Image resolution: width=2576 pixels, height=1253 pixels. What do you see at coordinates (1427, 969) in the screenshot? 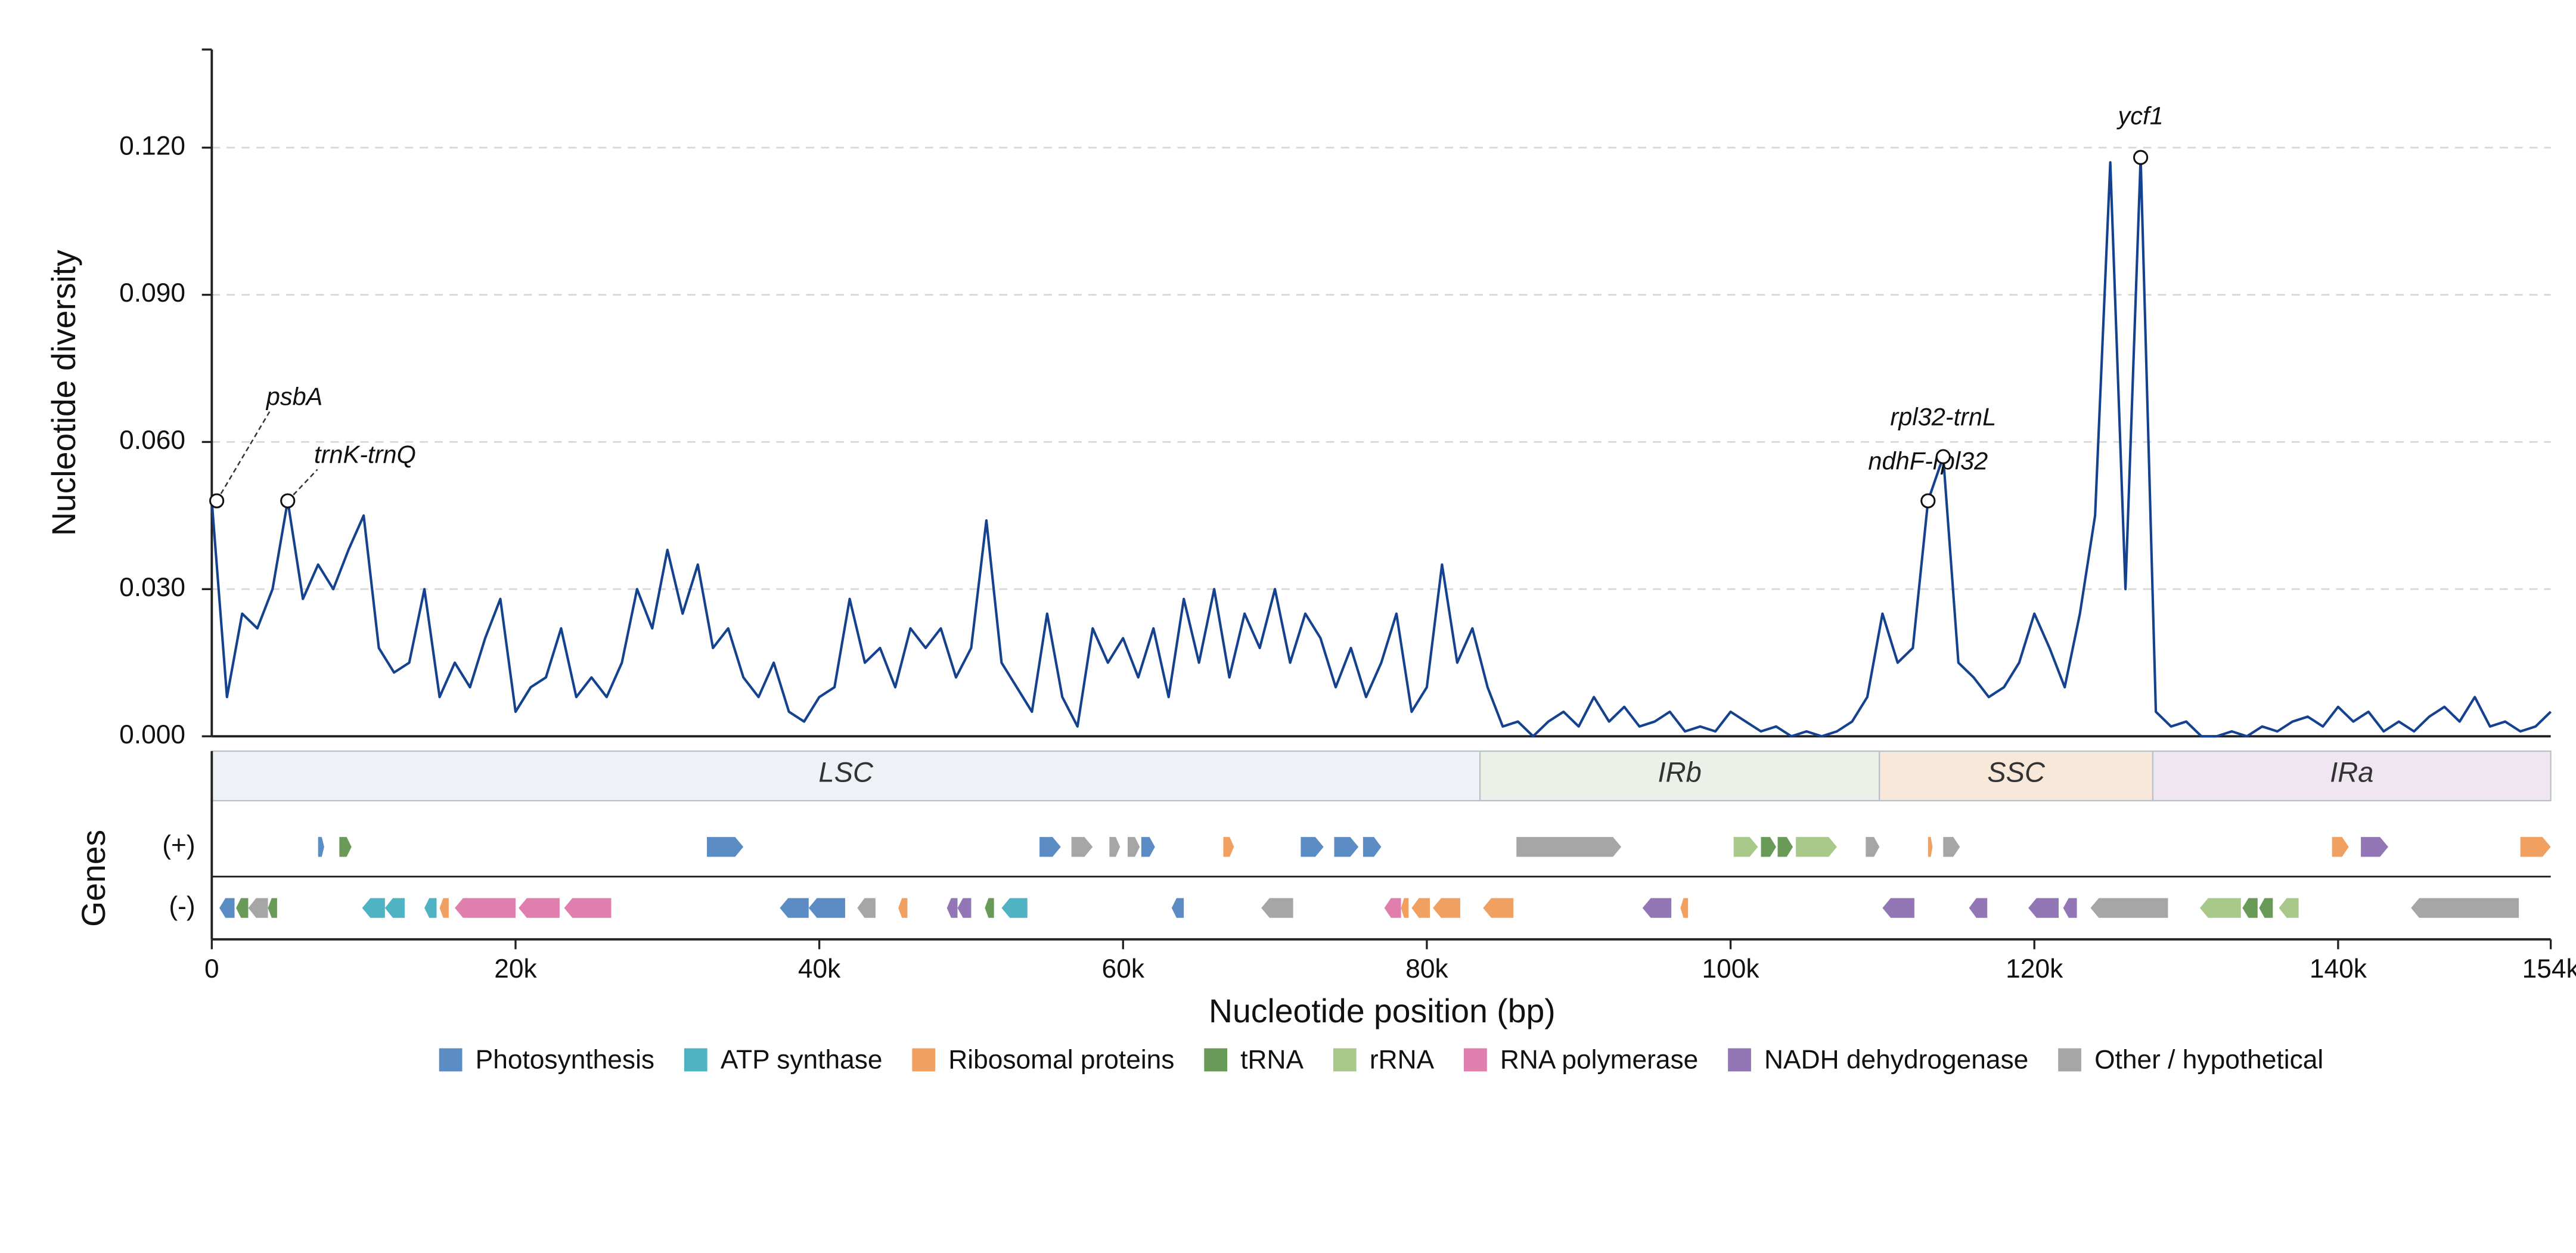
I see `x-tick-label: 80k` at bounding box center [1427, 969].